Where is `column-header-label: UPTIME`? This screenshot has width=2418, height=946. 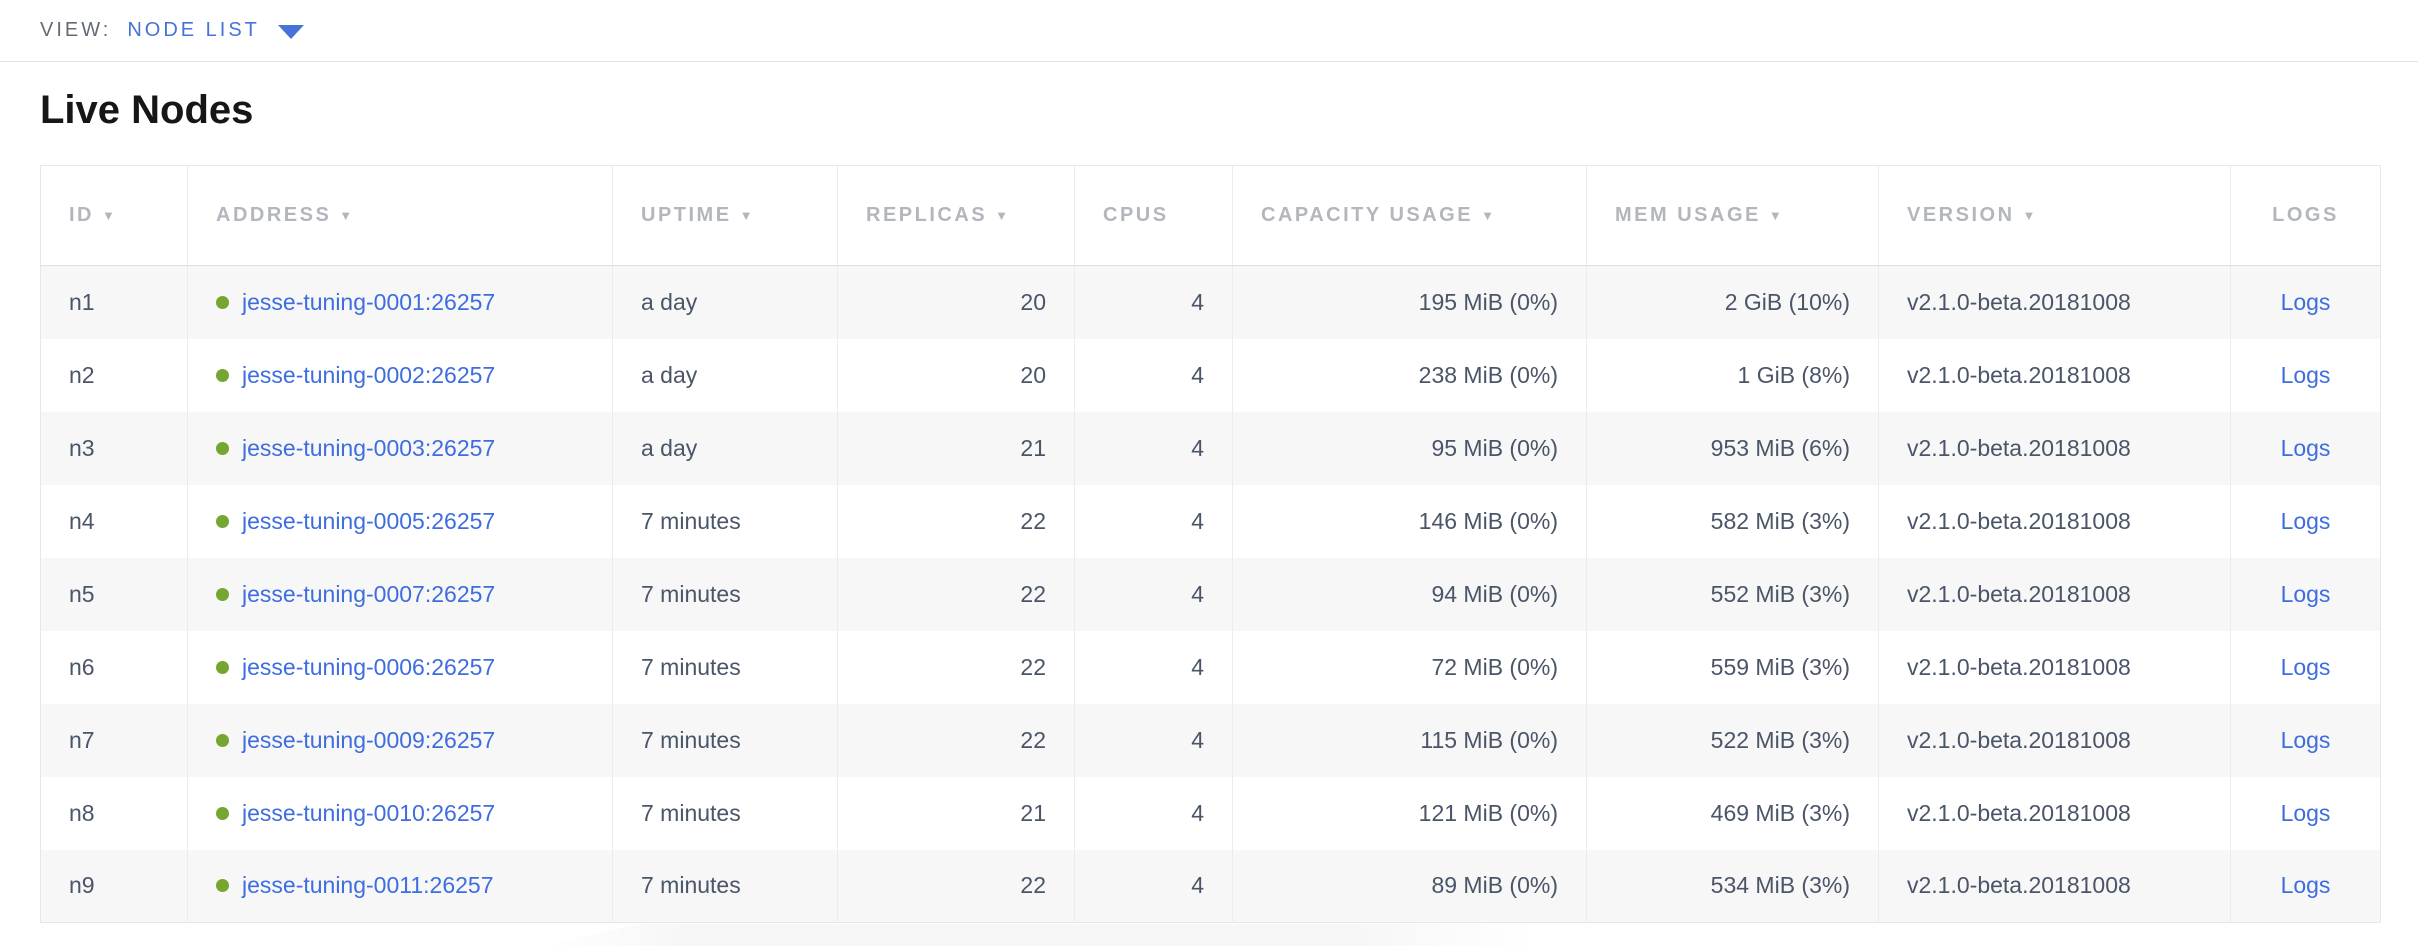
column-header-label: UPTIME is located at coordinates (686, 215).